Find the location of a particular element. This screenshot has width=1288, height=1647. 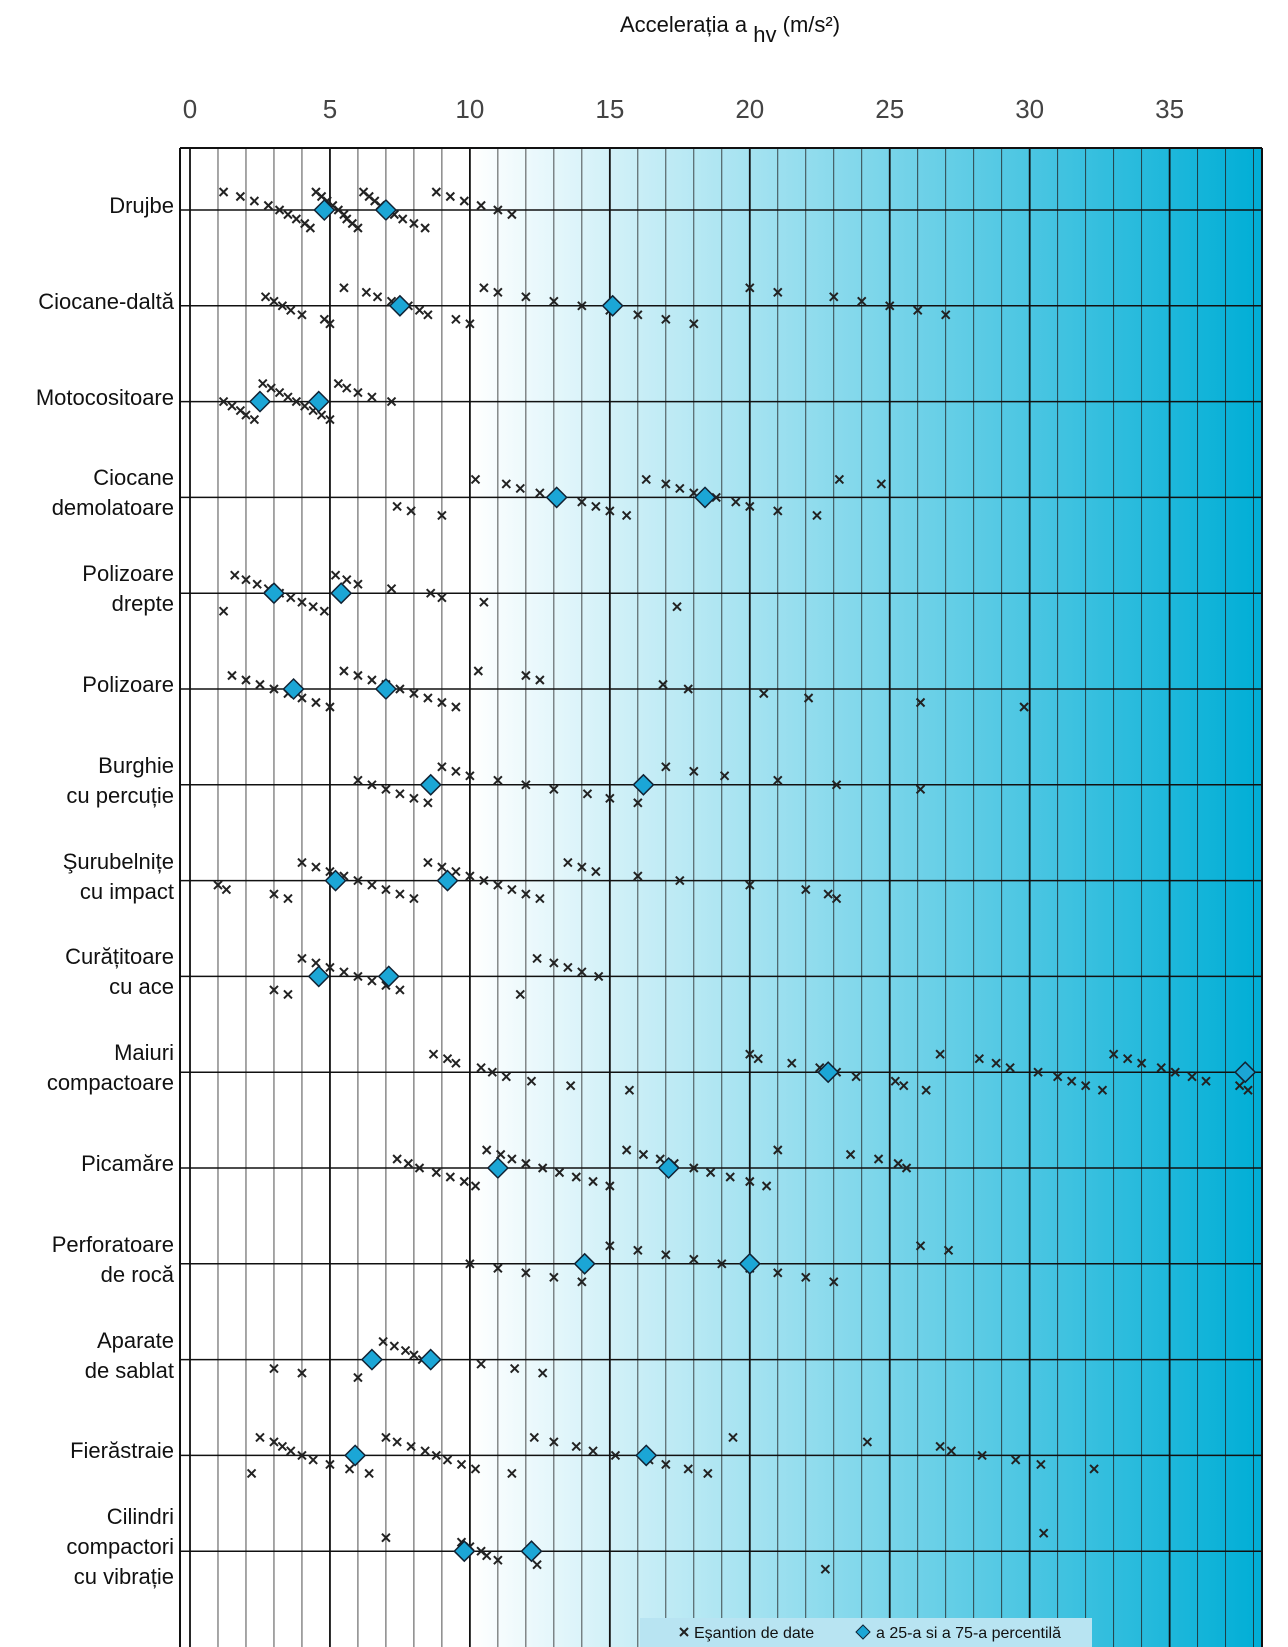

category-label: Drujbe is located at coordinates (141, 205).